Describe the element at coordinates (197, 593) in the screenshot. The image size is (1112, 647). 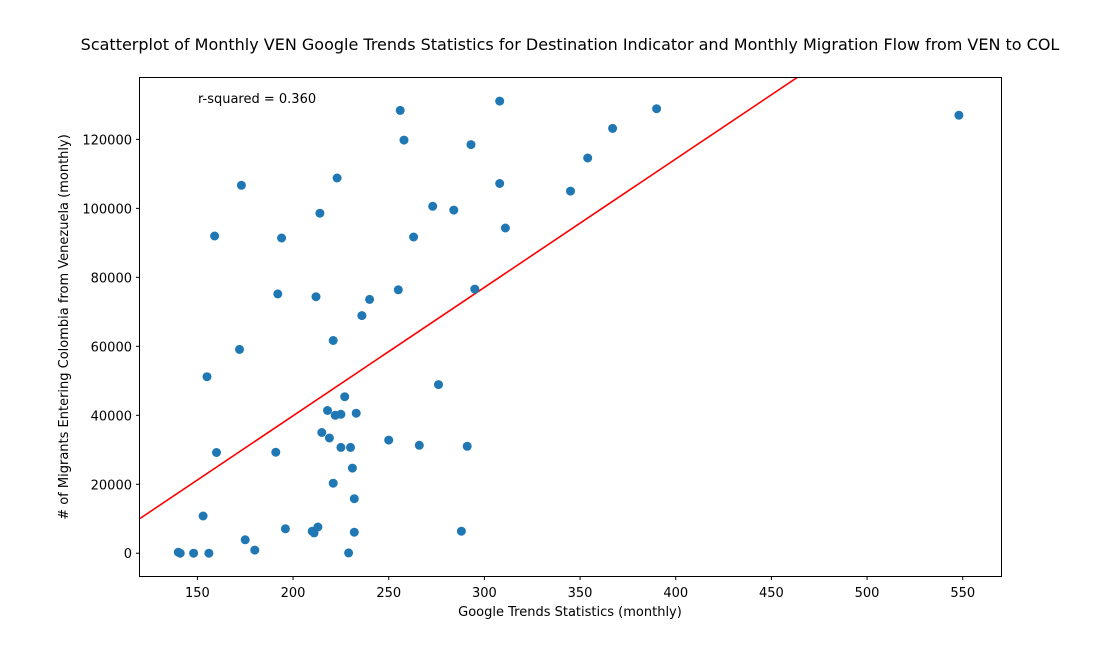
I see `x-tick-label: 150` at that location.